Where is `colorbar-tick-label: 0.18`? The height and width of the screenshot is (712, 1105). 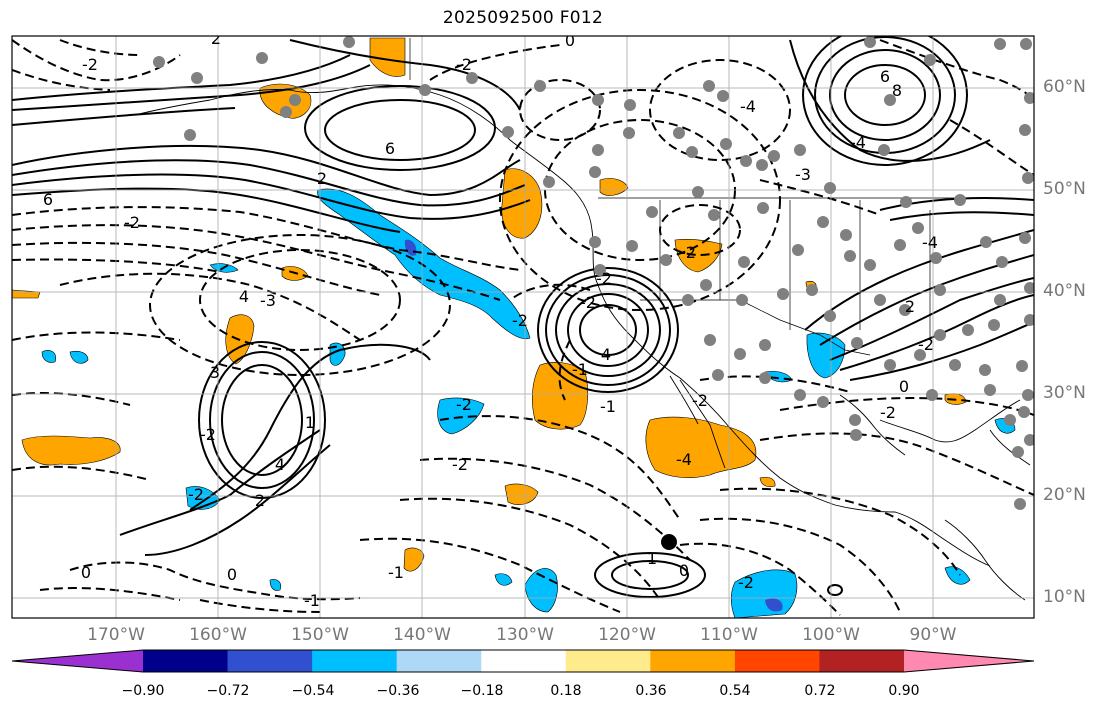
colorbar-tick-label: 0.18 is located at coordinates (566, 691).